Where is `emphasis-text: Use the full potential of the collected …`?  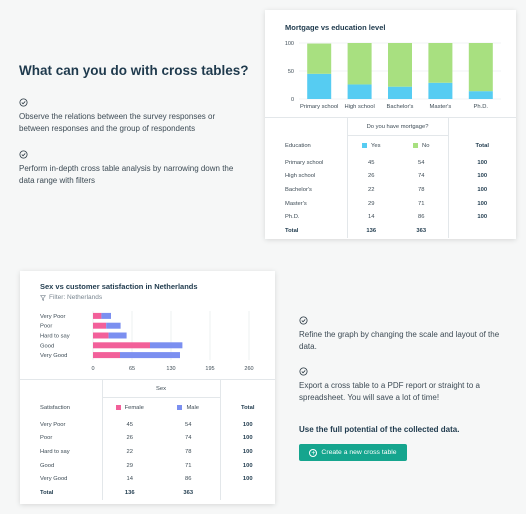
emphasis-text: Use the full potential of the collected … is located at coordinates (379, 429).